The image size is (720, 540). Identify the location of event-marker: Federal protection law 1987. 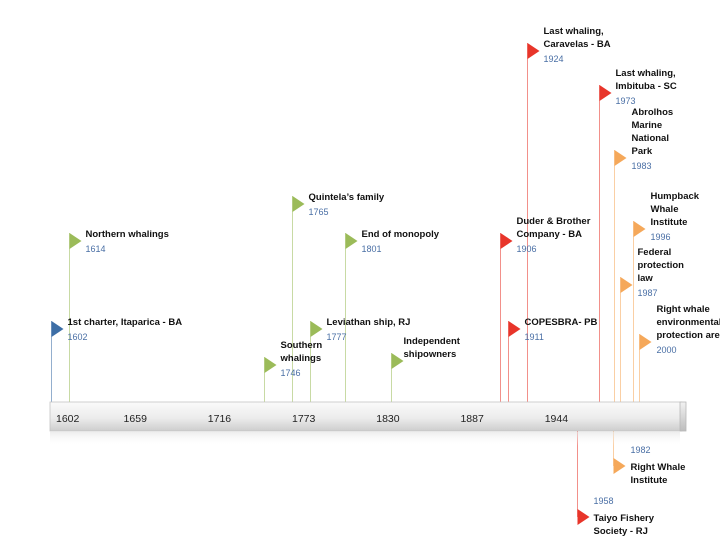
(652, 272).